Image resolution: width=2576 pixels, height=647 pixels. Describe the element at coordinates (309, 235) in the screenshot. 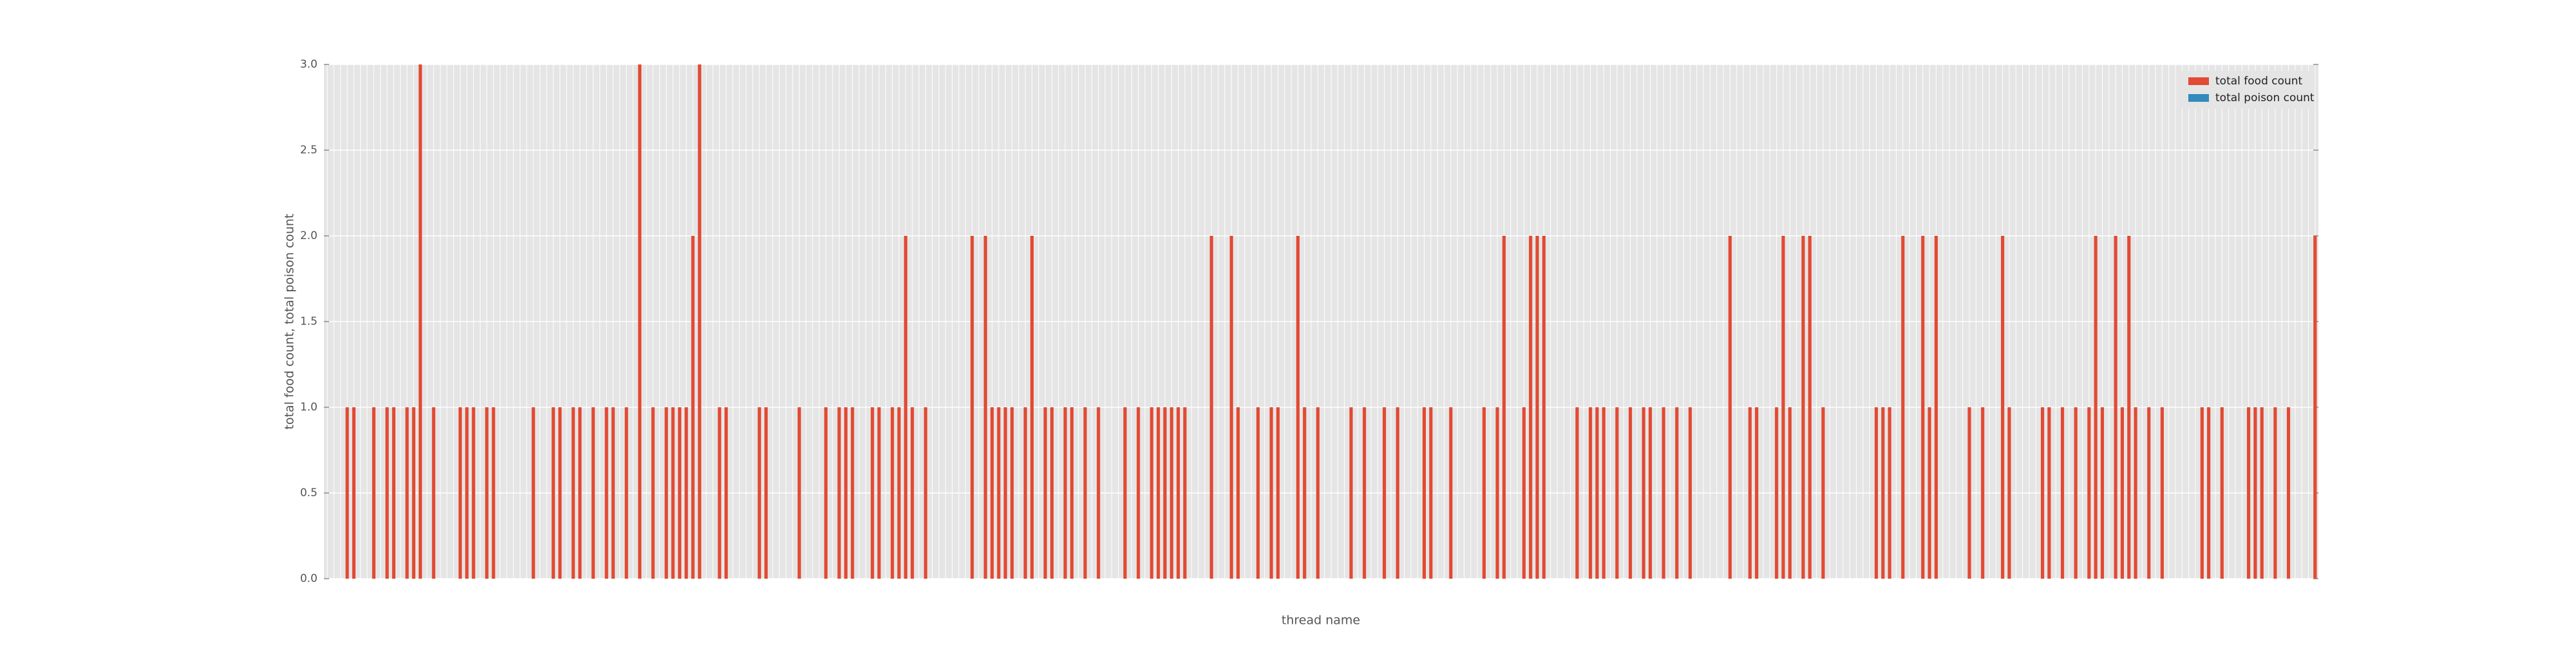

I see `y-tick-label: 2.0` at that location.